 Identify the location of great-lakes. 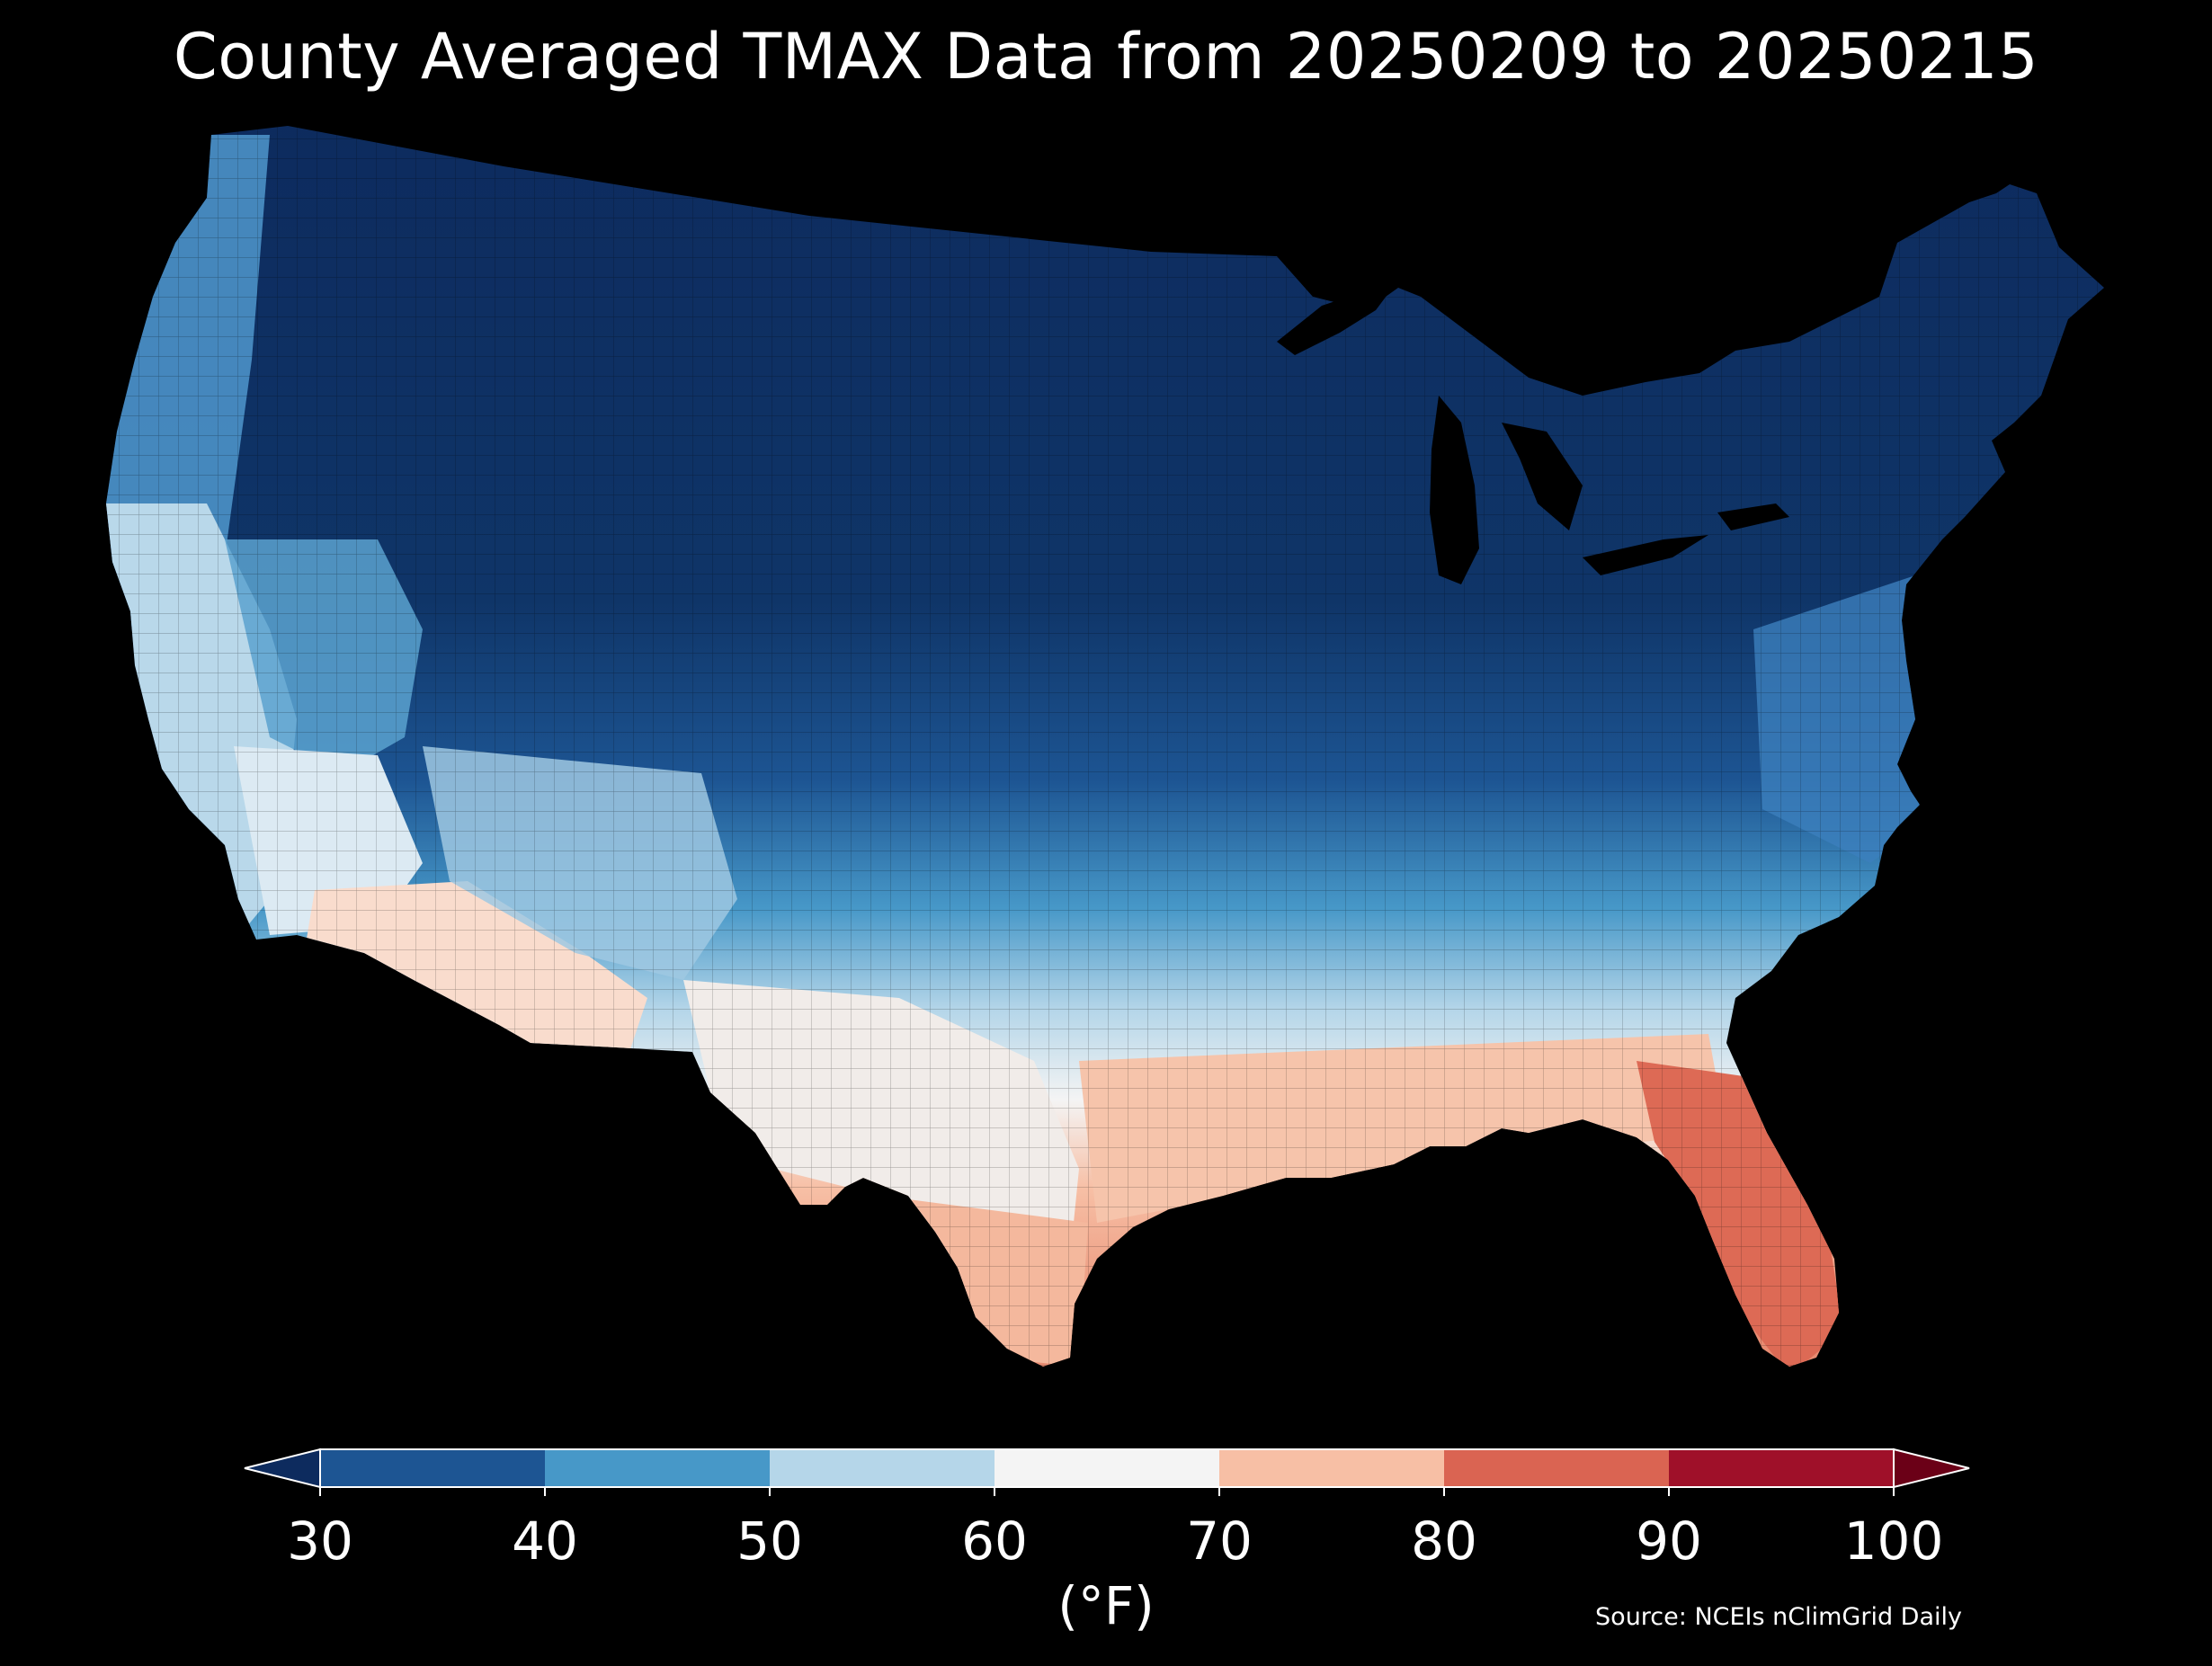
(1533, 429).